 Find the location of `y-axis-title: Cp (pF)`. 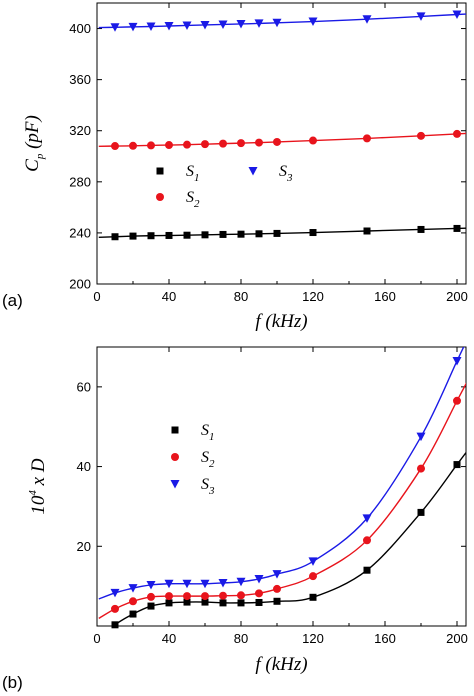

y-axis-title: Cp (pF) is located at coordinates (34, 143).